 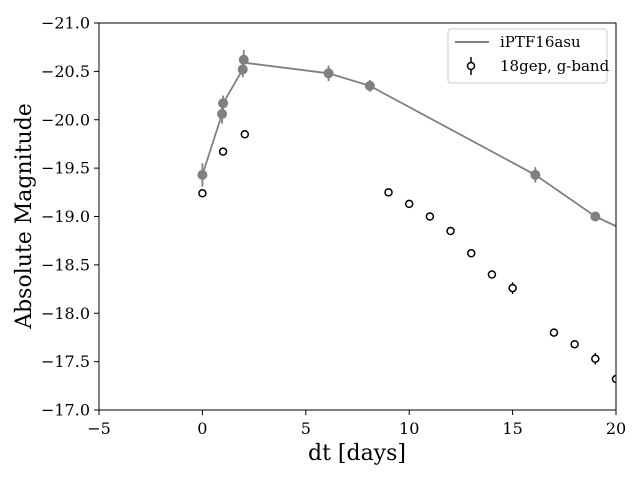 What do you see at coordinates (409, 428) in the screenshot?
I see `x-tick-label: 10` at bounding box center [409, 428].